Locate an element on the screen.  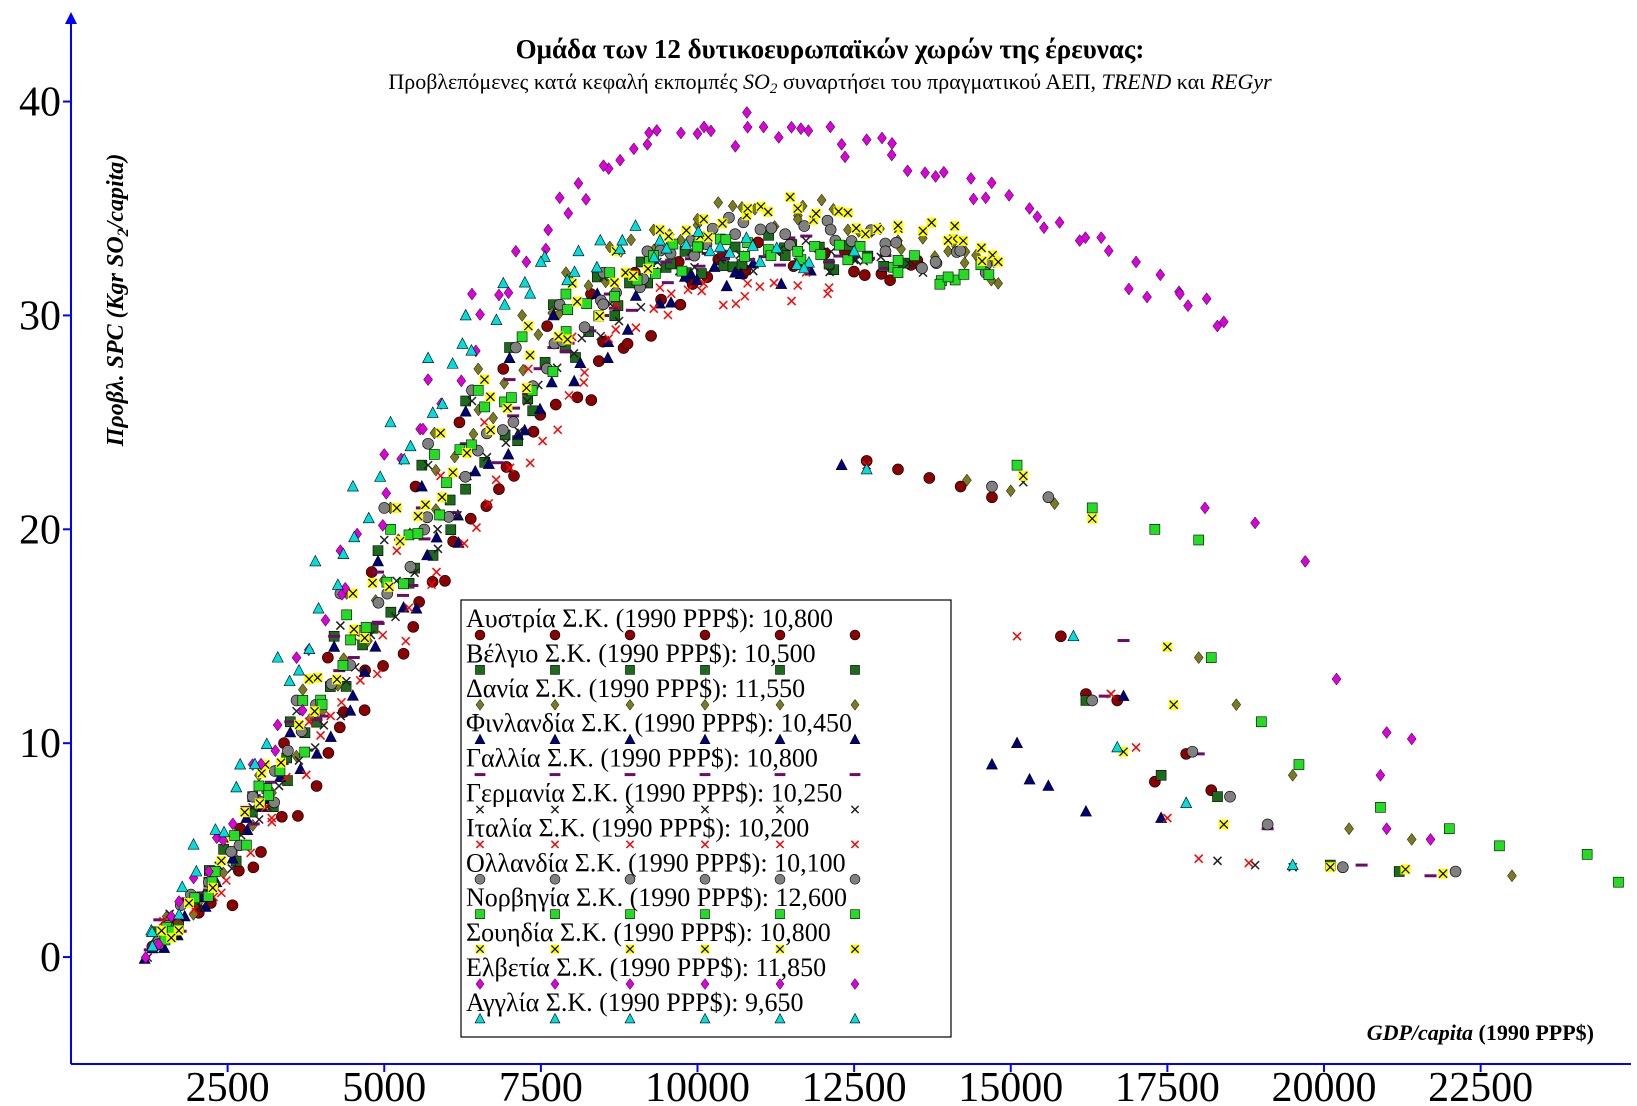
subtitle-part: συναρτήσει του πραγματικού ΑΕΠ, is located at coordinates (939, 81).